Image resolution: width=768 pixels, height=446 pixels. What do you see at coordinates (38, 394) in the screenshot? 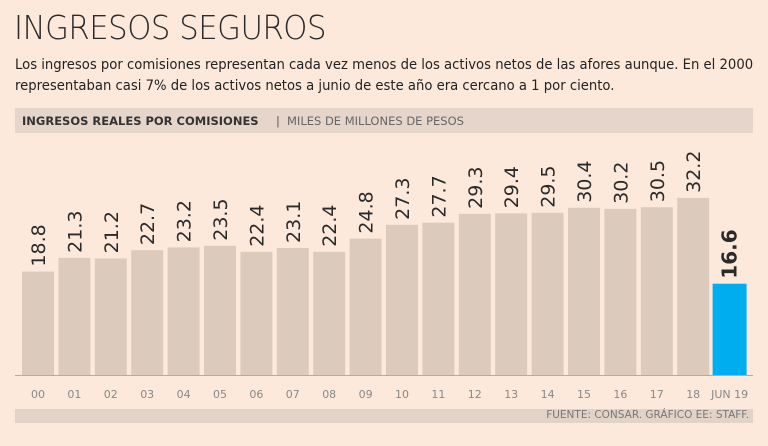
I see `x-tick-label: 00` at bounding box center [38, 394].